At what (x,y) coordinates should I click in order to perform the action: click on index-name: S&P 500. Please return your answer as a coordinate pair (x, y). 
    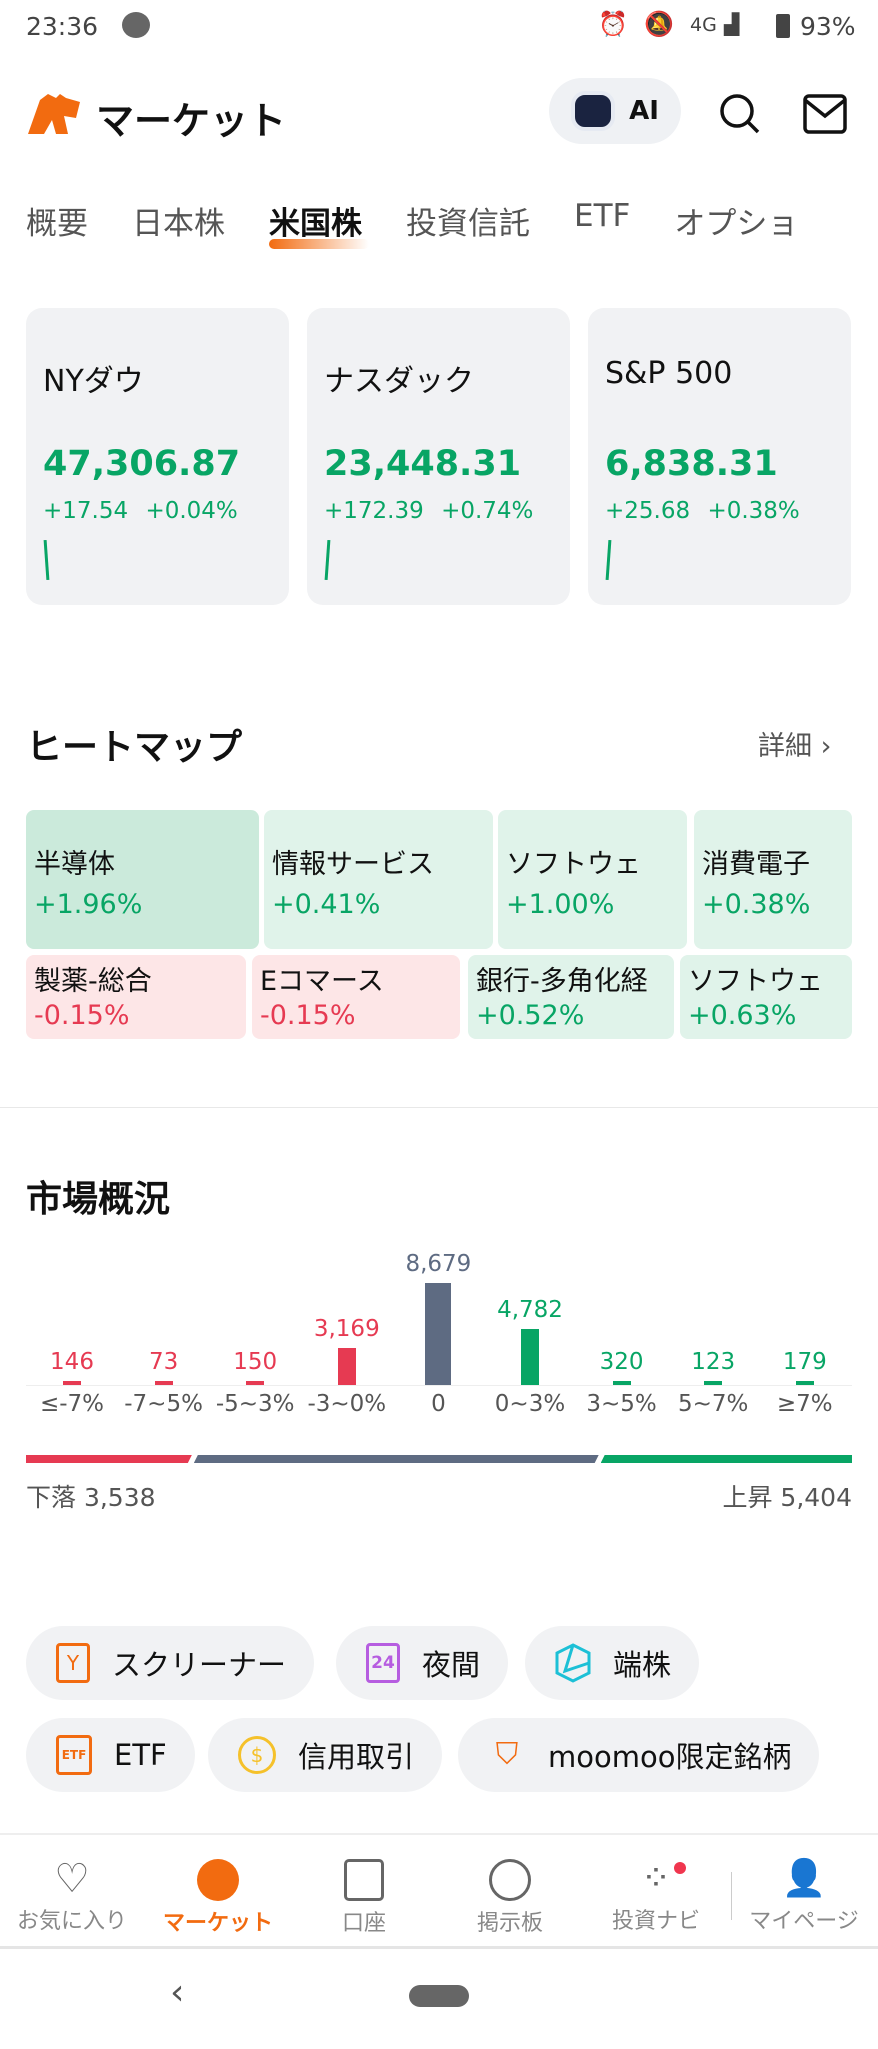
    Looking at the image, I should click on (669, 373).